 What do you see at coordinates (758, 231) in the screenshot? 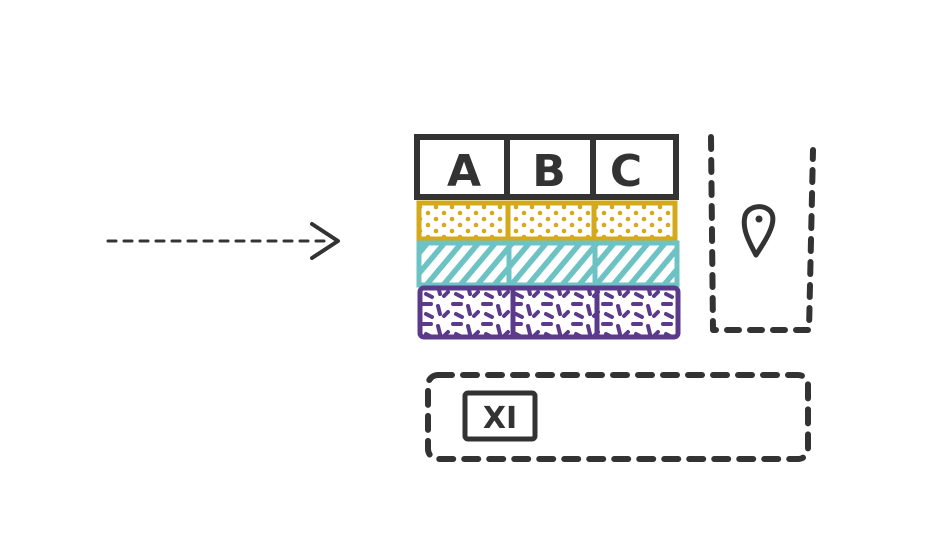
I see `map-pin-icon` at bounding box center [758, 231].